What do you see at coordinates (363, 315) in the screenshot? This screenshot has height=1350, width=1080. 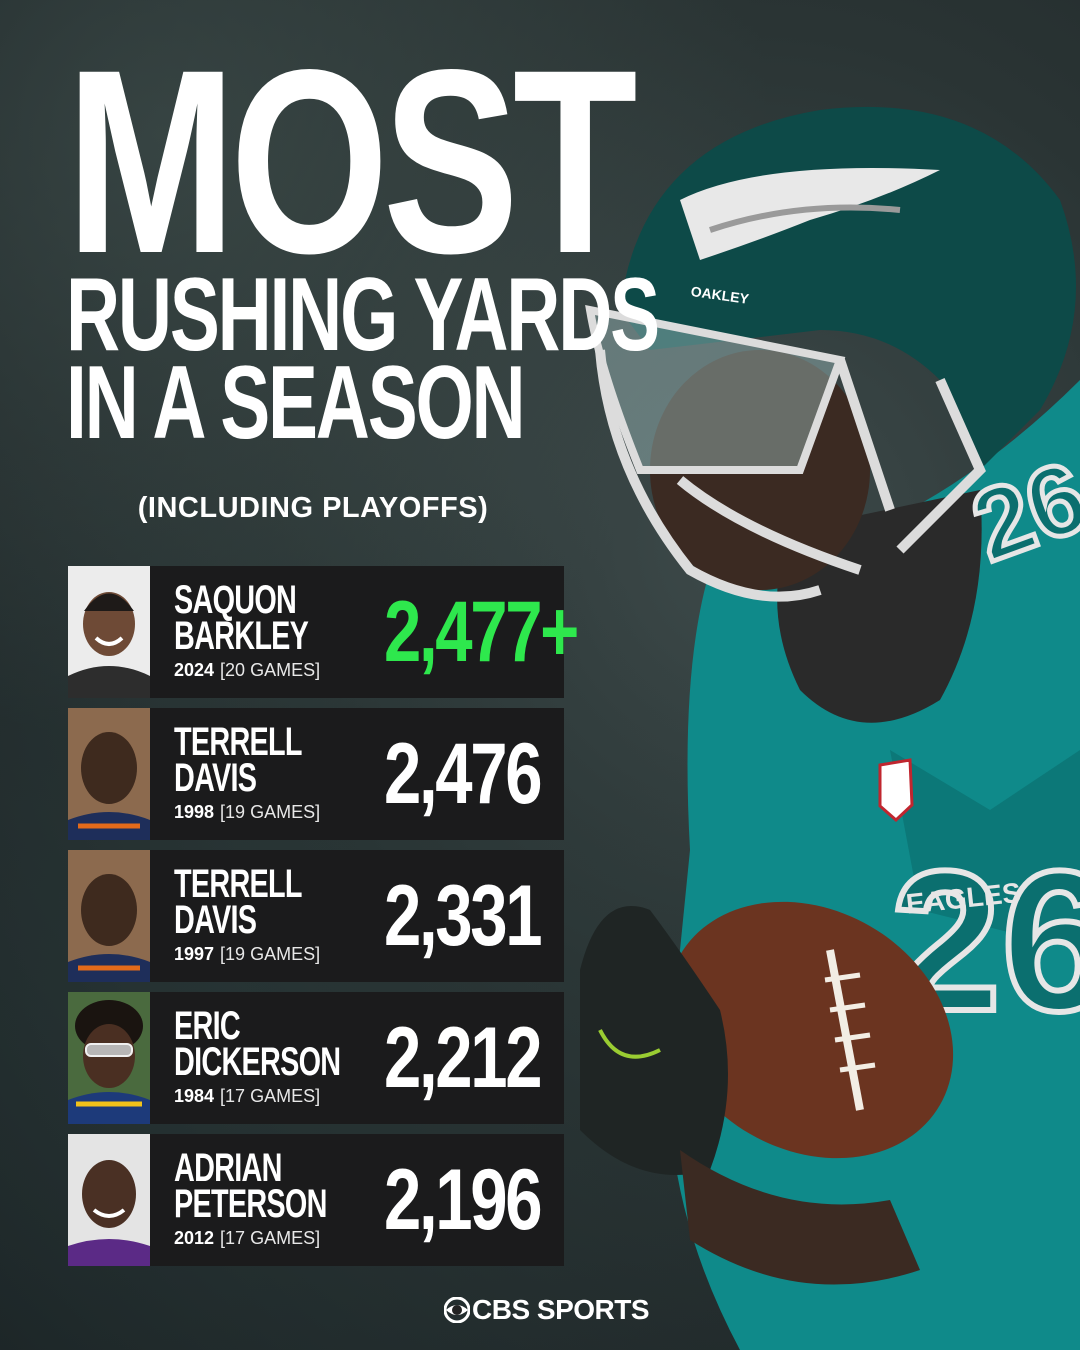 I see `headline-rushing-yards: RUSHING YARDS` at bounding box center [363, 315].